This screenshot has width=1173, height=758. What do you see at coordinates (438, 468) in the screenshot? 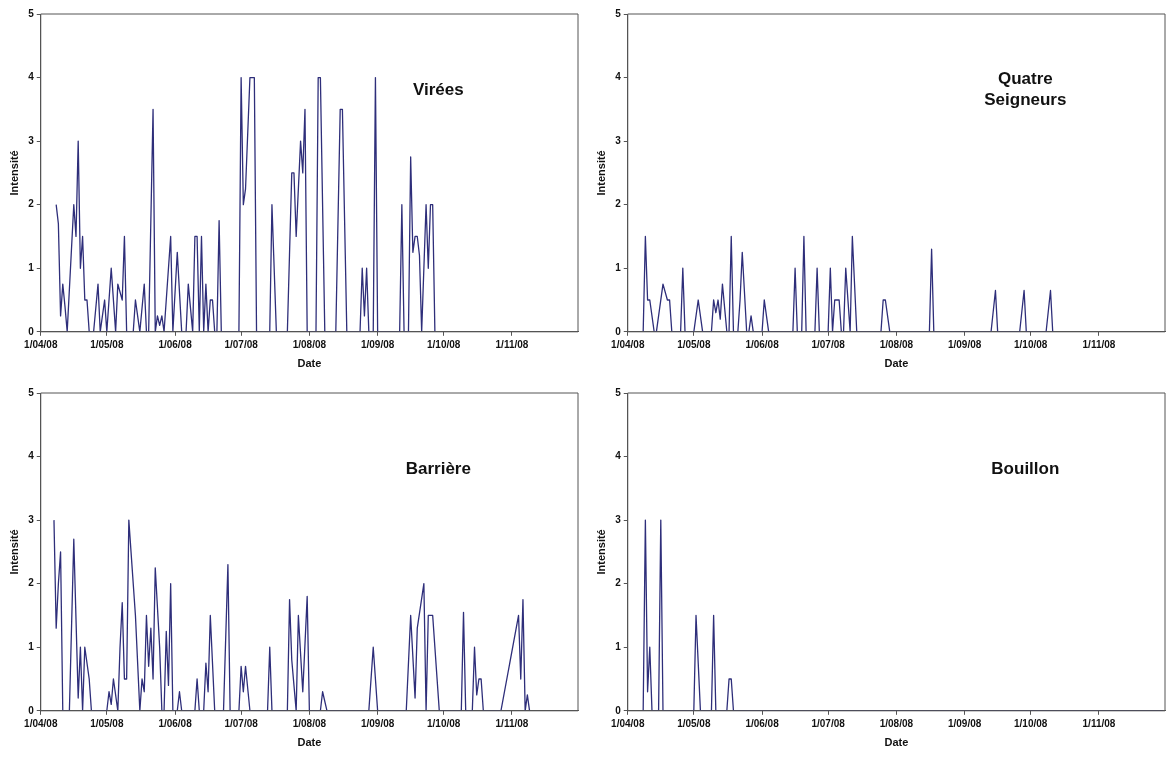
I see `annotation: Barrière` at bounding box center [438, 468].